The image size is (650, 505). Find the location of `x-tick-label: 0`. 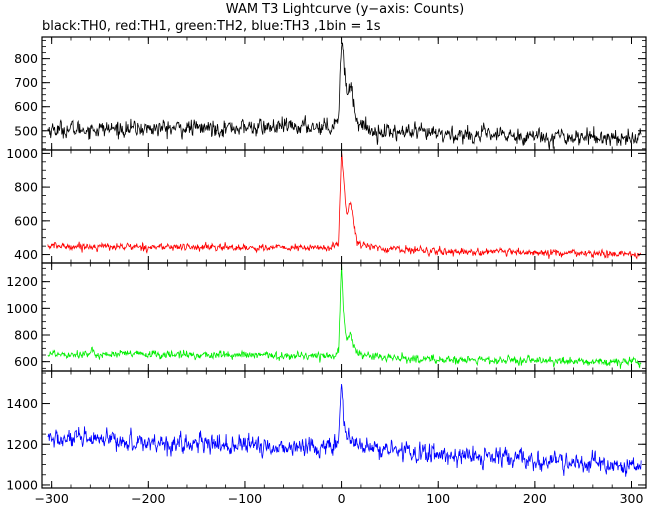

x-tick-label: 0 is located at coordinates (342, 498).